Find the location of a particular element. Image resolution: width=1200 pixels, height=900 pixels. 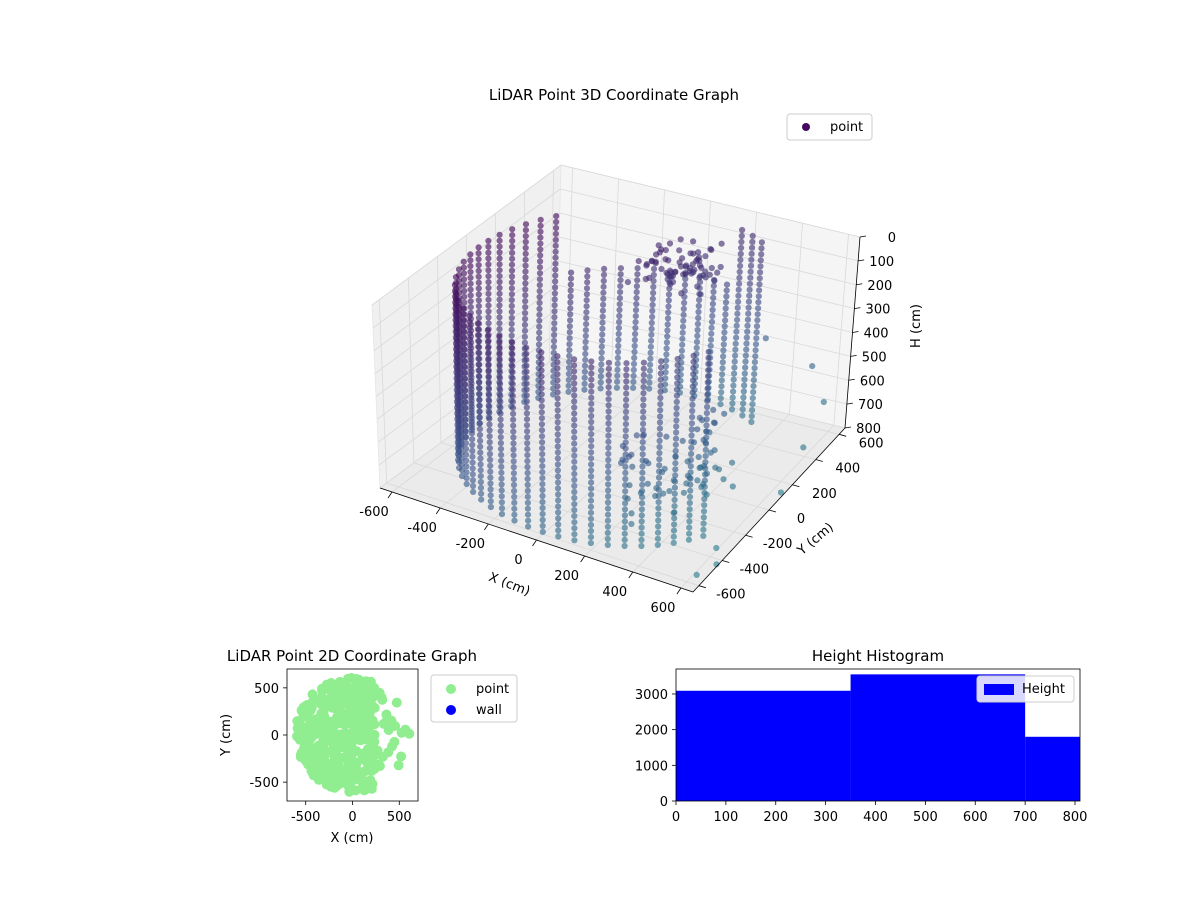

chart-3d-x-tick-label: 0 is located at coordinates (518, 560).